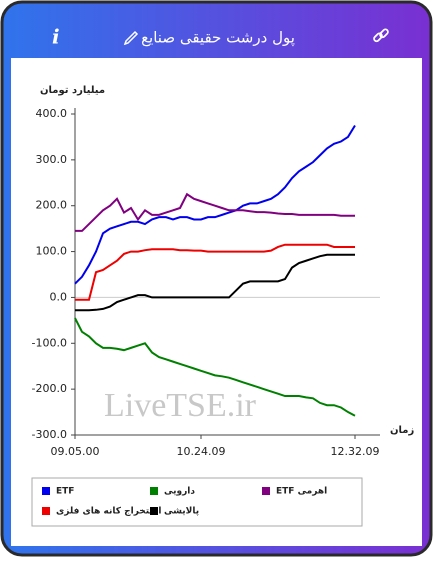 This screenshot has width=433, height=563. What do you see at coordinates (180, 405) in the screenshot?
I see `watermark: LiveTSE.ir` at bounding box center [180, 405].